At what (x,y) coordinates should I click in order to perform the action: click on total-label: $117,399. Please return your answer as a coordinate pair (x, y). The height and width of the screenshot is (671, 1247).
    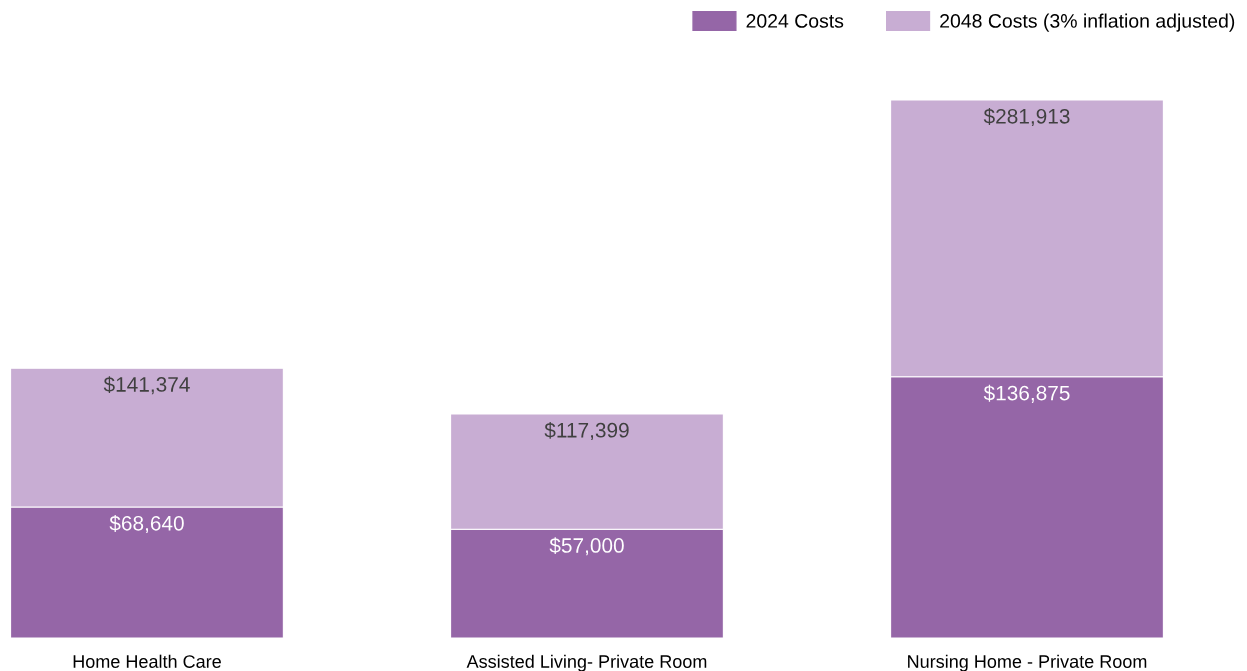
    Looking at the image, I should click on (586, 431).